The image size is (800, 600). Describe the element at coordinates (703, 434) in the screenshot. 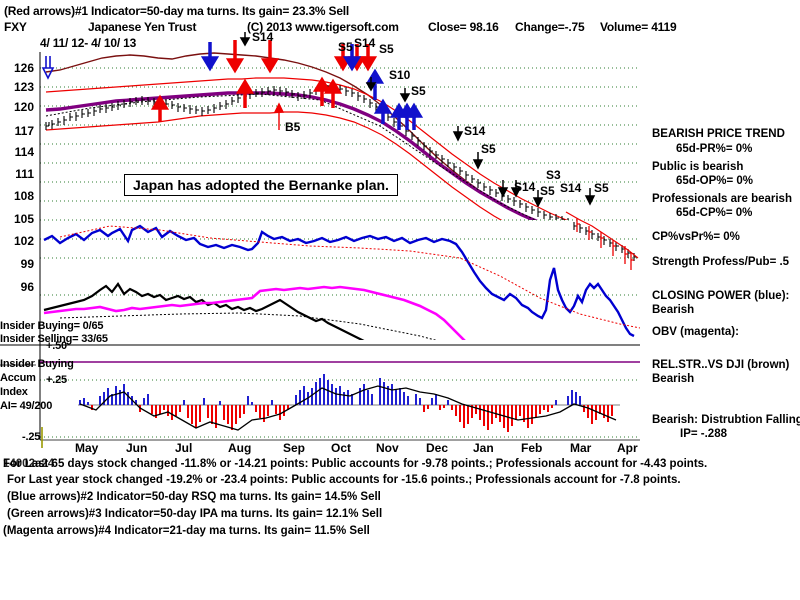

I see `dist-ip: IP= -.288` at that location.